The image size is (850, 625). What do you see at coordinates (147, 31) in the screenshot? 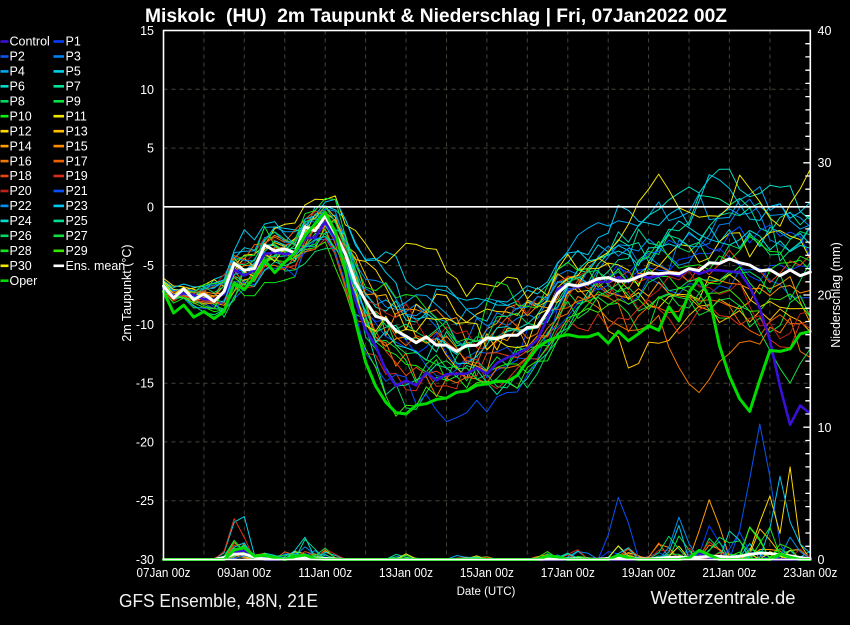
I see `svg-text: 15` at bounding box center [147, 31].